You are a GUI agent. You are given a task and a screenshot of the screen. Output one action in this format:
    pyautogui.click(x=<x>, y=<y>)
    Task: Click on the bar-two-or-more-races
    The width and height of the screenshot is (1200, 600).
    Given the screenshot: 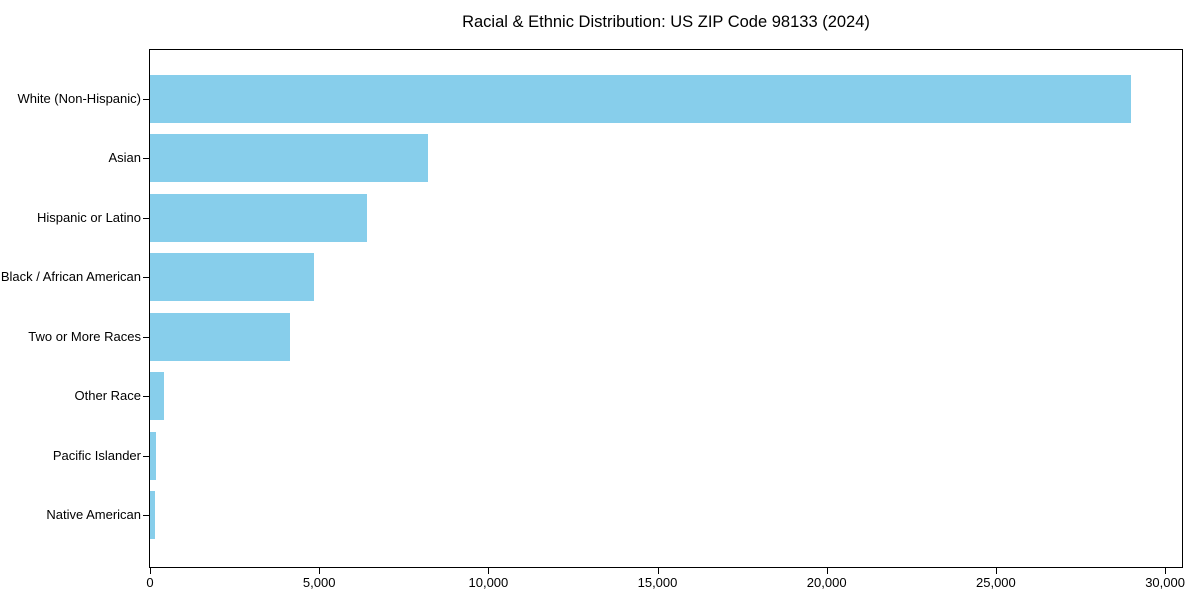 What is the action you would take?
    pyautogui.click(x=220, y=336)
    